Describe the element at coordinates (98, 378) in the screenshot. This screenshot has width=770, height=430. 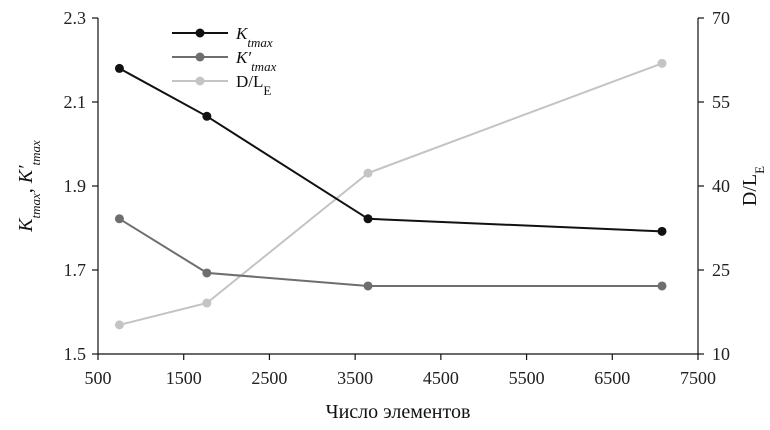
I see `x-tick-label: 500` at that location.